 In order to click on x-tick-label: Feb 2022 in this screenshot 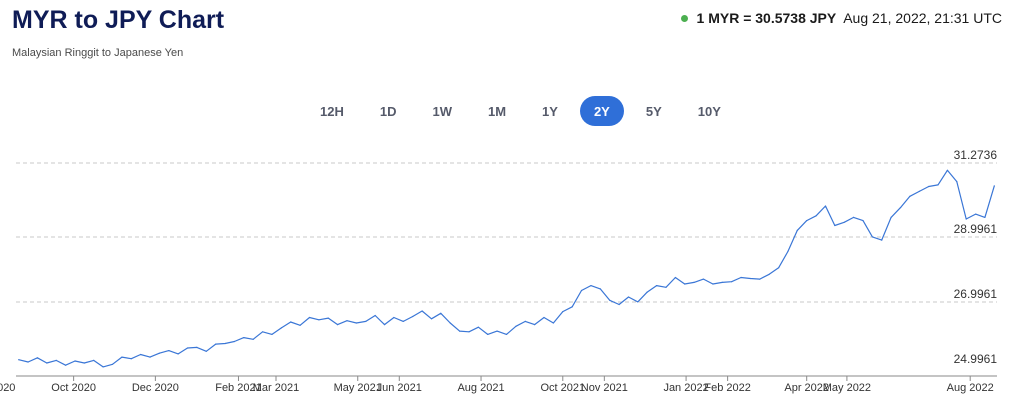, I will do `click(727, 388)`.